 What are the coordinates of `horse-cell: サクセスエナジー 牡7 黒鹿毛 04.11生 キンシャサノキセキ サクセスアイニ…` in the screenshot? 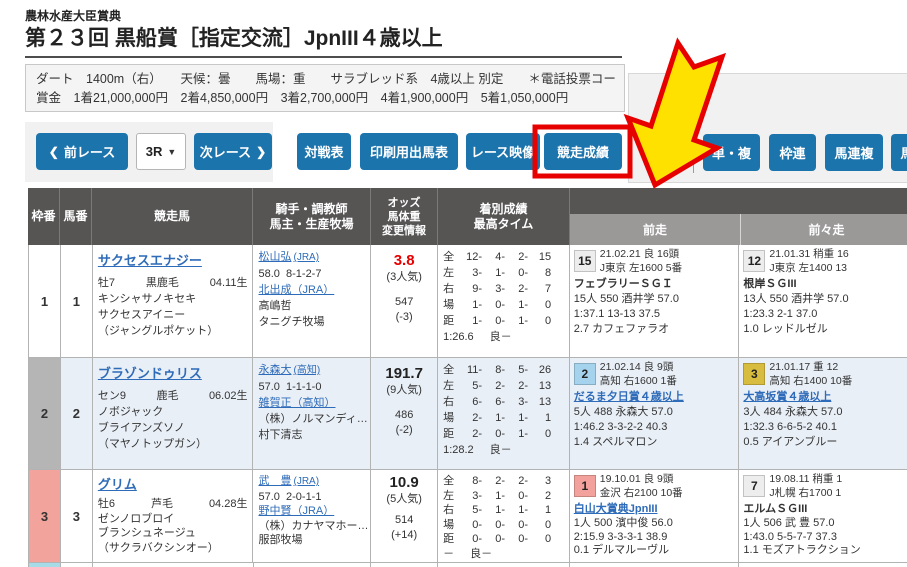 It's located at (173, 301).